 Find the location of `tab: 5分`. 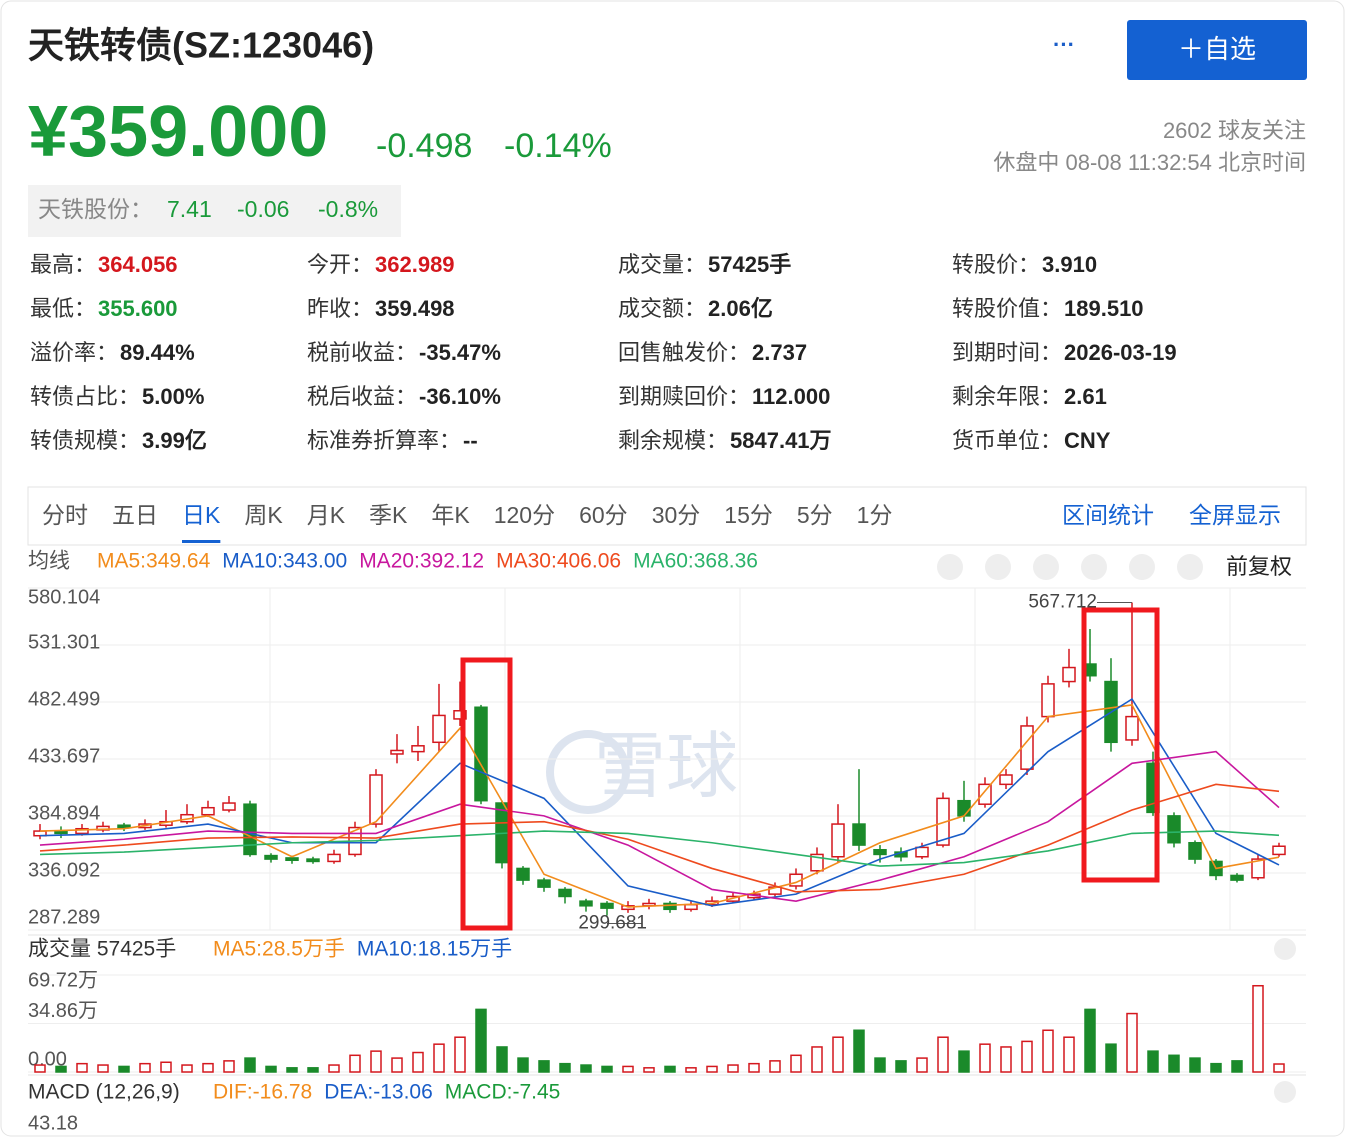

tab: 5分 is located at coordinates (815, 515).